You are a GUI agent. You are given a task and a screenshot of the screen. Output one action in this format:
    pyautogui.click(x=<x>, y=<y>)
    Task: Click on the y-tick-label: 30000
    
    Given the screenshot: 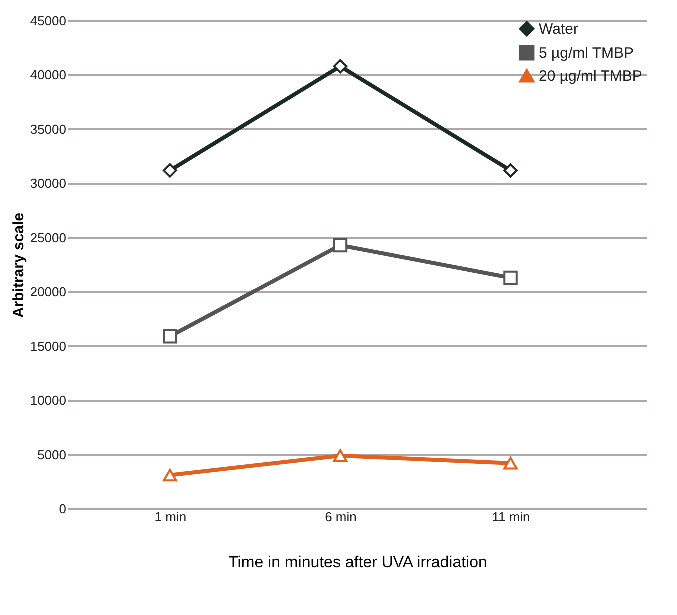 What is the action you would take?
    pyautogui.click(x=48, y=184)
    